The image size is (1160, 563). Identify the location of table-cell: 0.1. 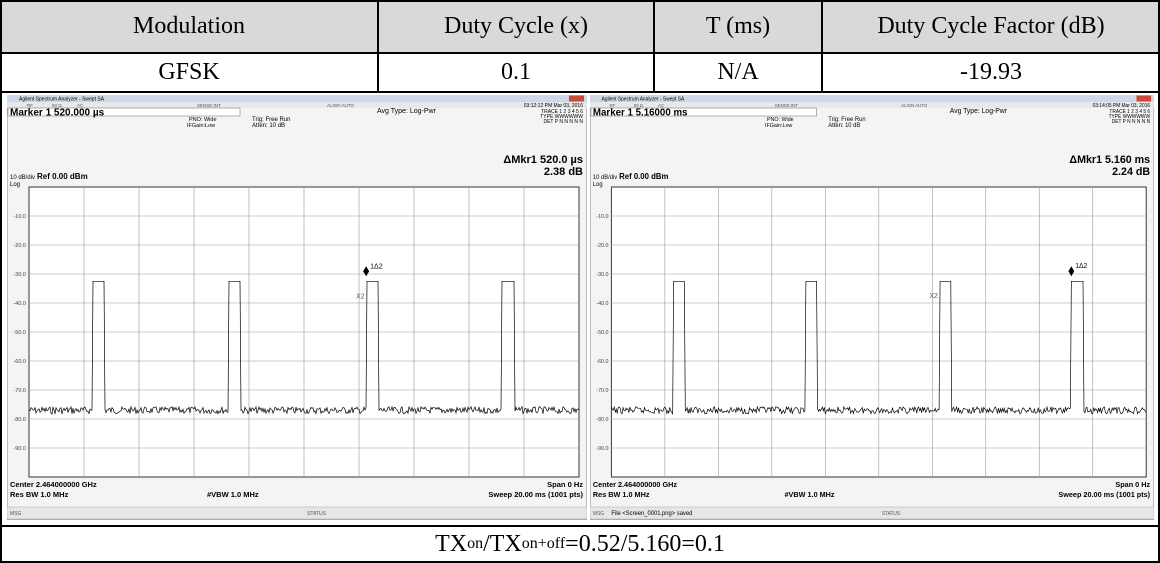
(516, 72).